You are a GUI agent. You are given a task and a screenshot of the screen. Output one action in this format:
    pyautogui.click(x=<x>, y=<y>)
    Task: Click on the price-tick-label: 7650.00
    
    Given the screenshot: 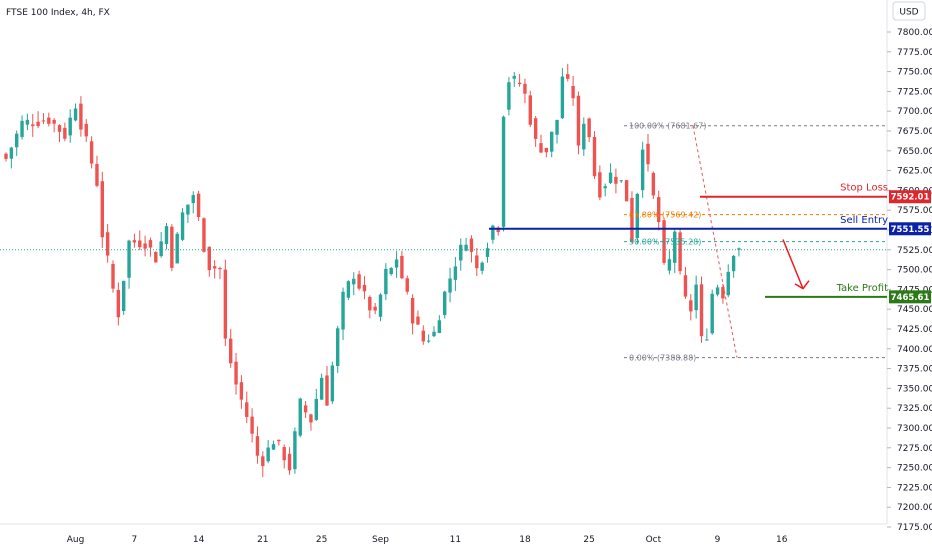 What is the action you would take?
    pyautogui.click(x=914, y=152)
    